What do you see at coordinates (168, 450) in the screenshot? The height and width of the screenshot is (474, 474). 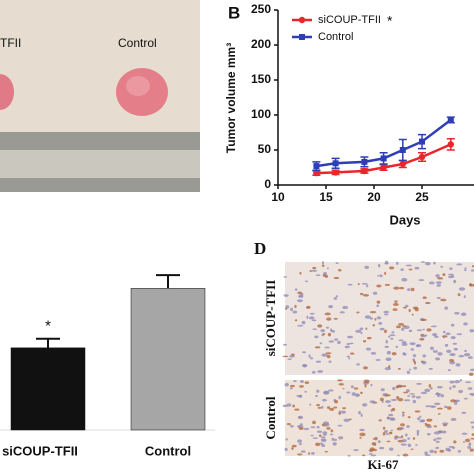 I see `x-tick-label: Control` at bounding box center [168, 450].